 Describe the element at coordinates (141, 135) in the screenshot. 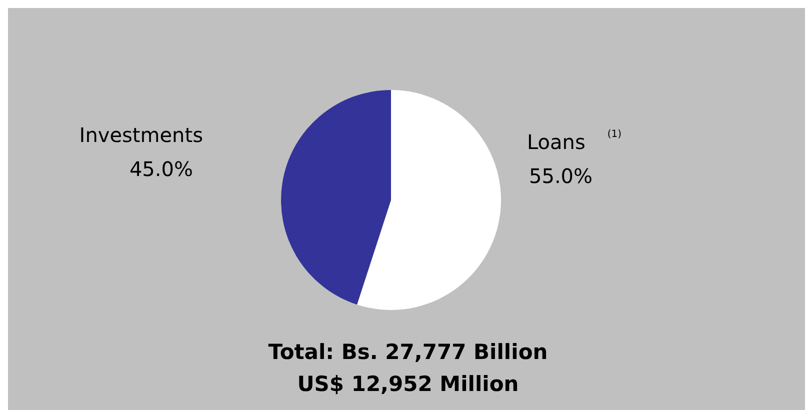

I see `slice-label: Investments` at that location.